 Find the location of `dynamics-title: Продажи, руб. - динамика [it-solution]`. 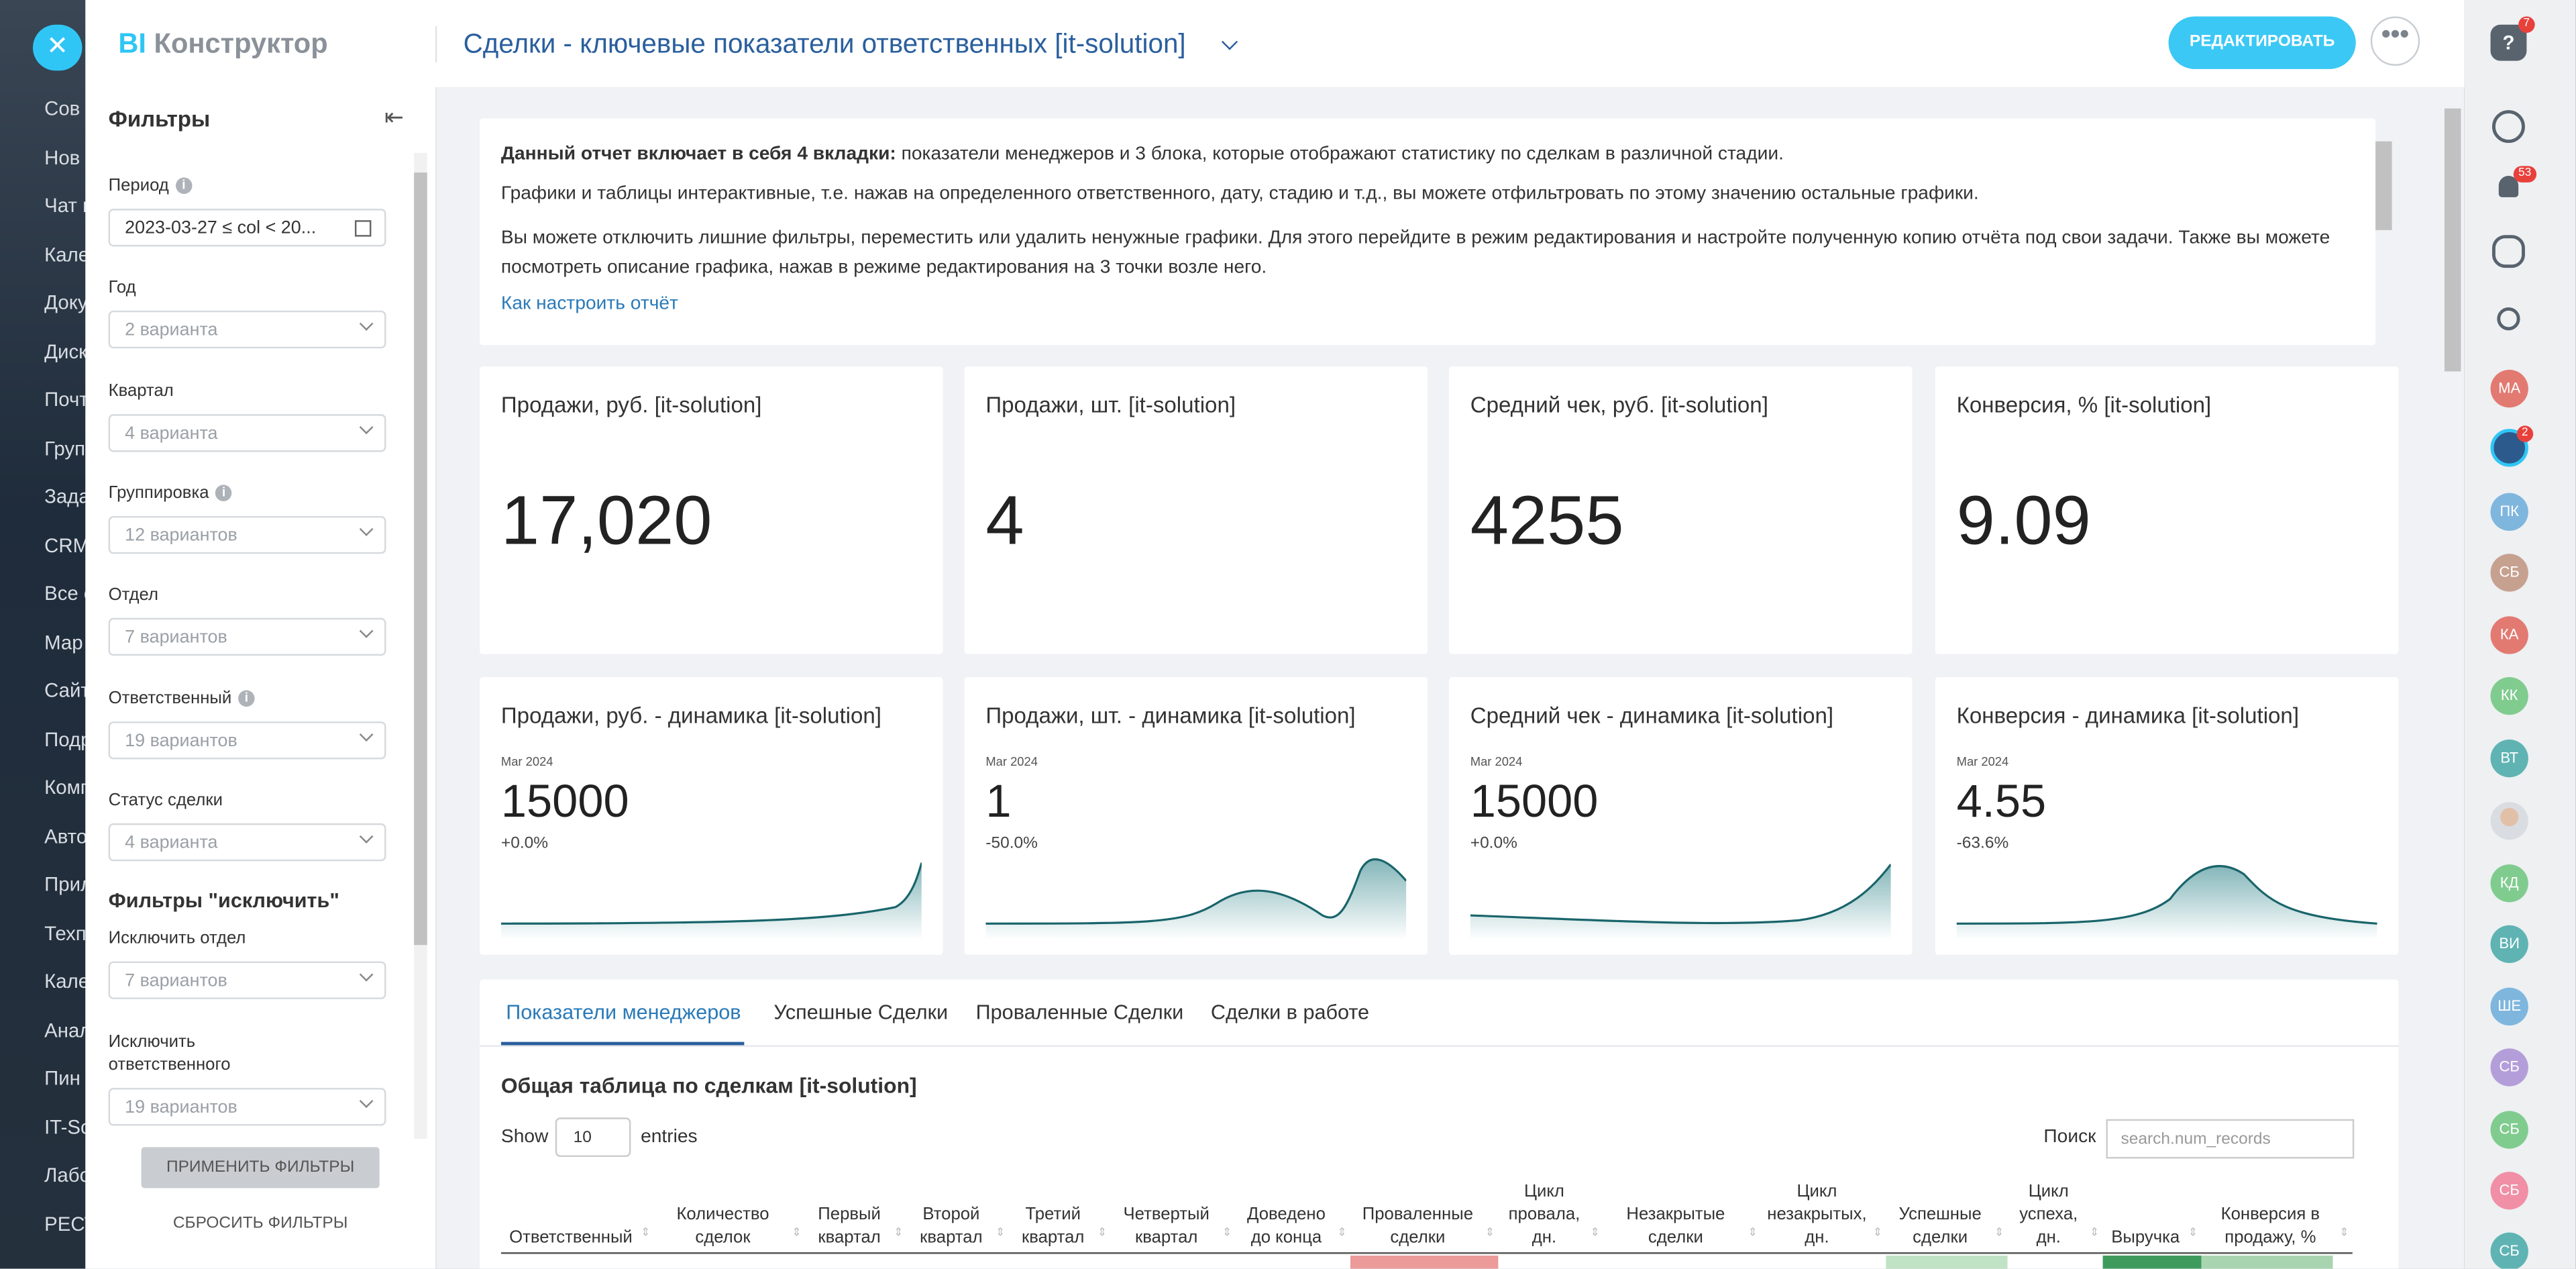

dynamics-title: Продажи, руб. - динамика [it-solution] is located at coordinates (691, 715).